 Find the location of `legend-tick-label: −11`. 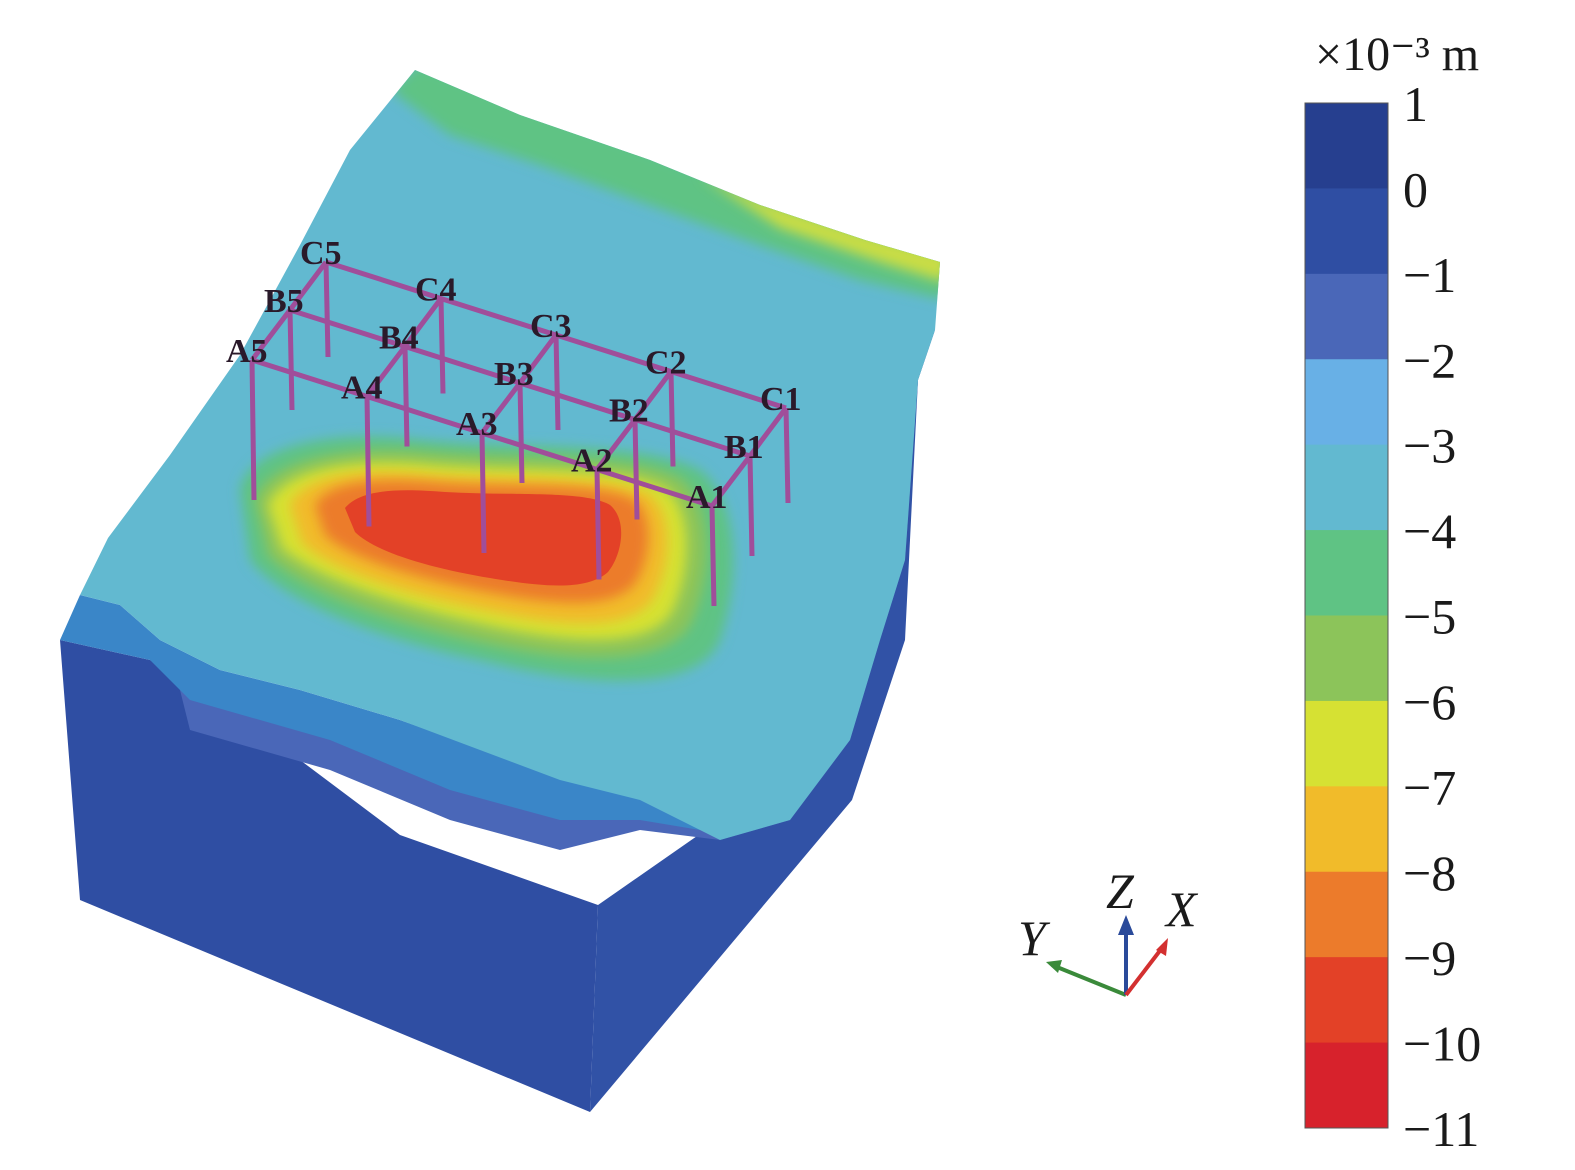

legend-tick-label: −11 is located at coordinates (1441, 1129).